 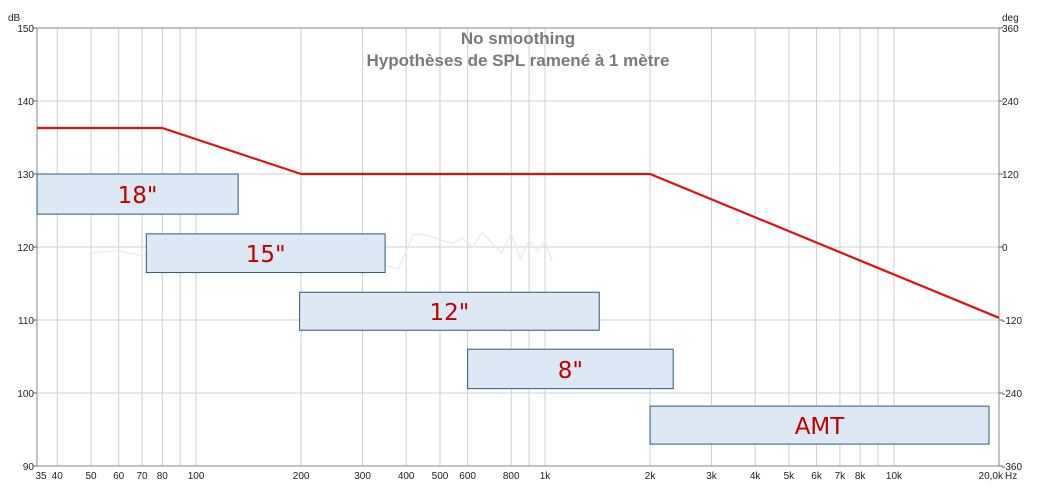 I want to click on y2-tick-label: -360, so click(x=1012, y=467).